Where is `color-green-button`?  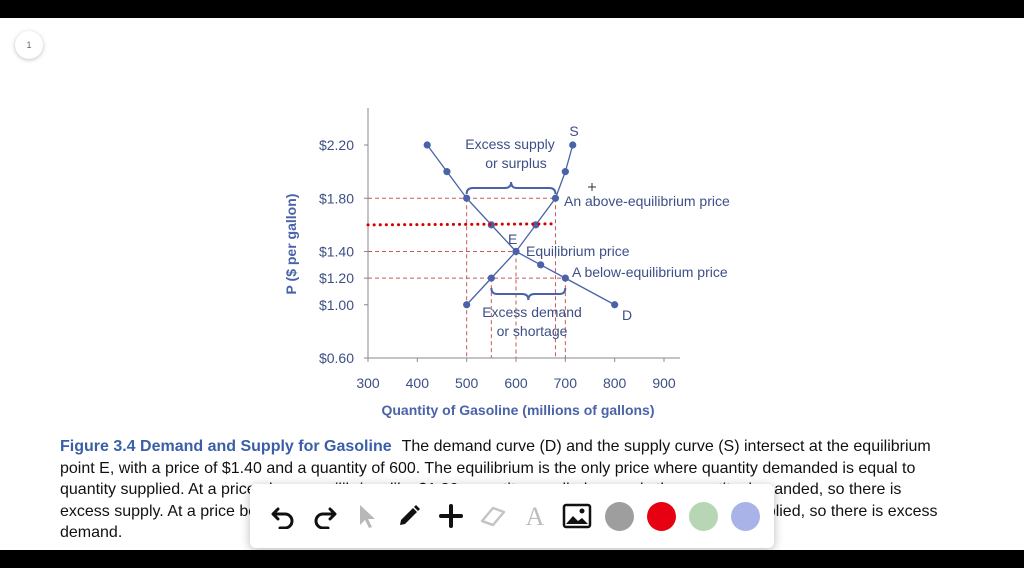 color-green-button is located at coordinates (703, 516).